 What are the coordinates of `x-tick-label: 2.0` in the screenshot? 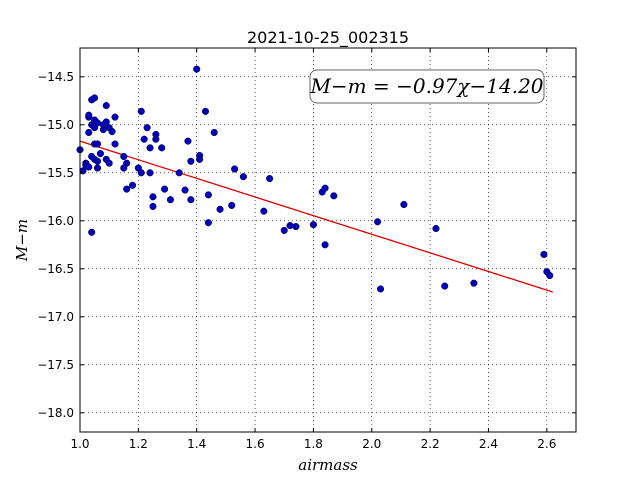 It's located at (371, 444).